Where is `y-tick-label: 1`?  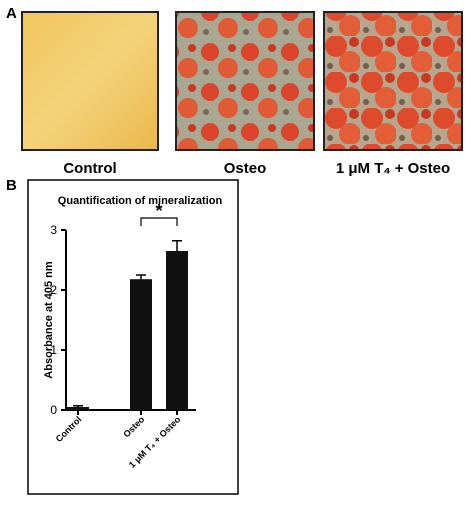 y-tick-label: 1 is located at coordinates (53, 350).